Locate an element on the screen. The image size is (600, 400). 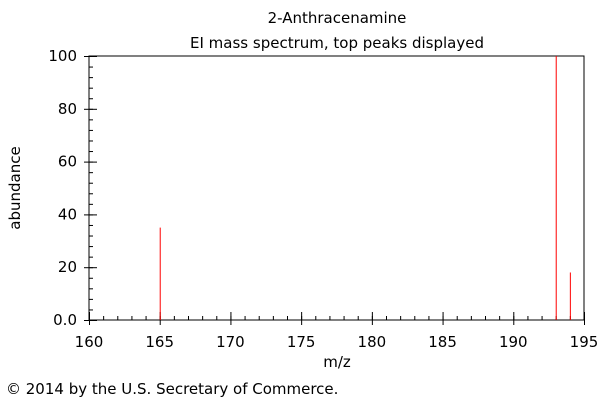
y-tick-label: 40 is located at coordinates (67, 214).